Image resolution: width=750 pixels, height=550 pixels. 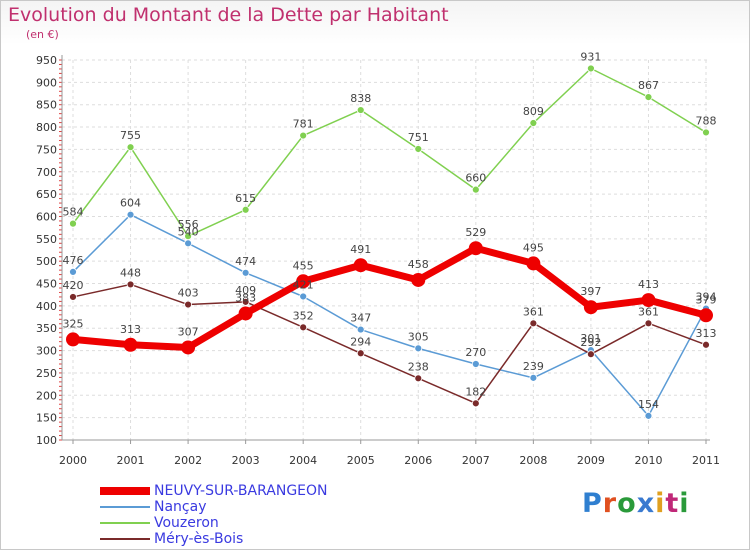 I want to click on y-tick-label: 650, so click(x=46, y=194).